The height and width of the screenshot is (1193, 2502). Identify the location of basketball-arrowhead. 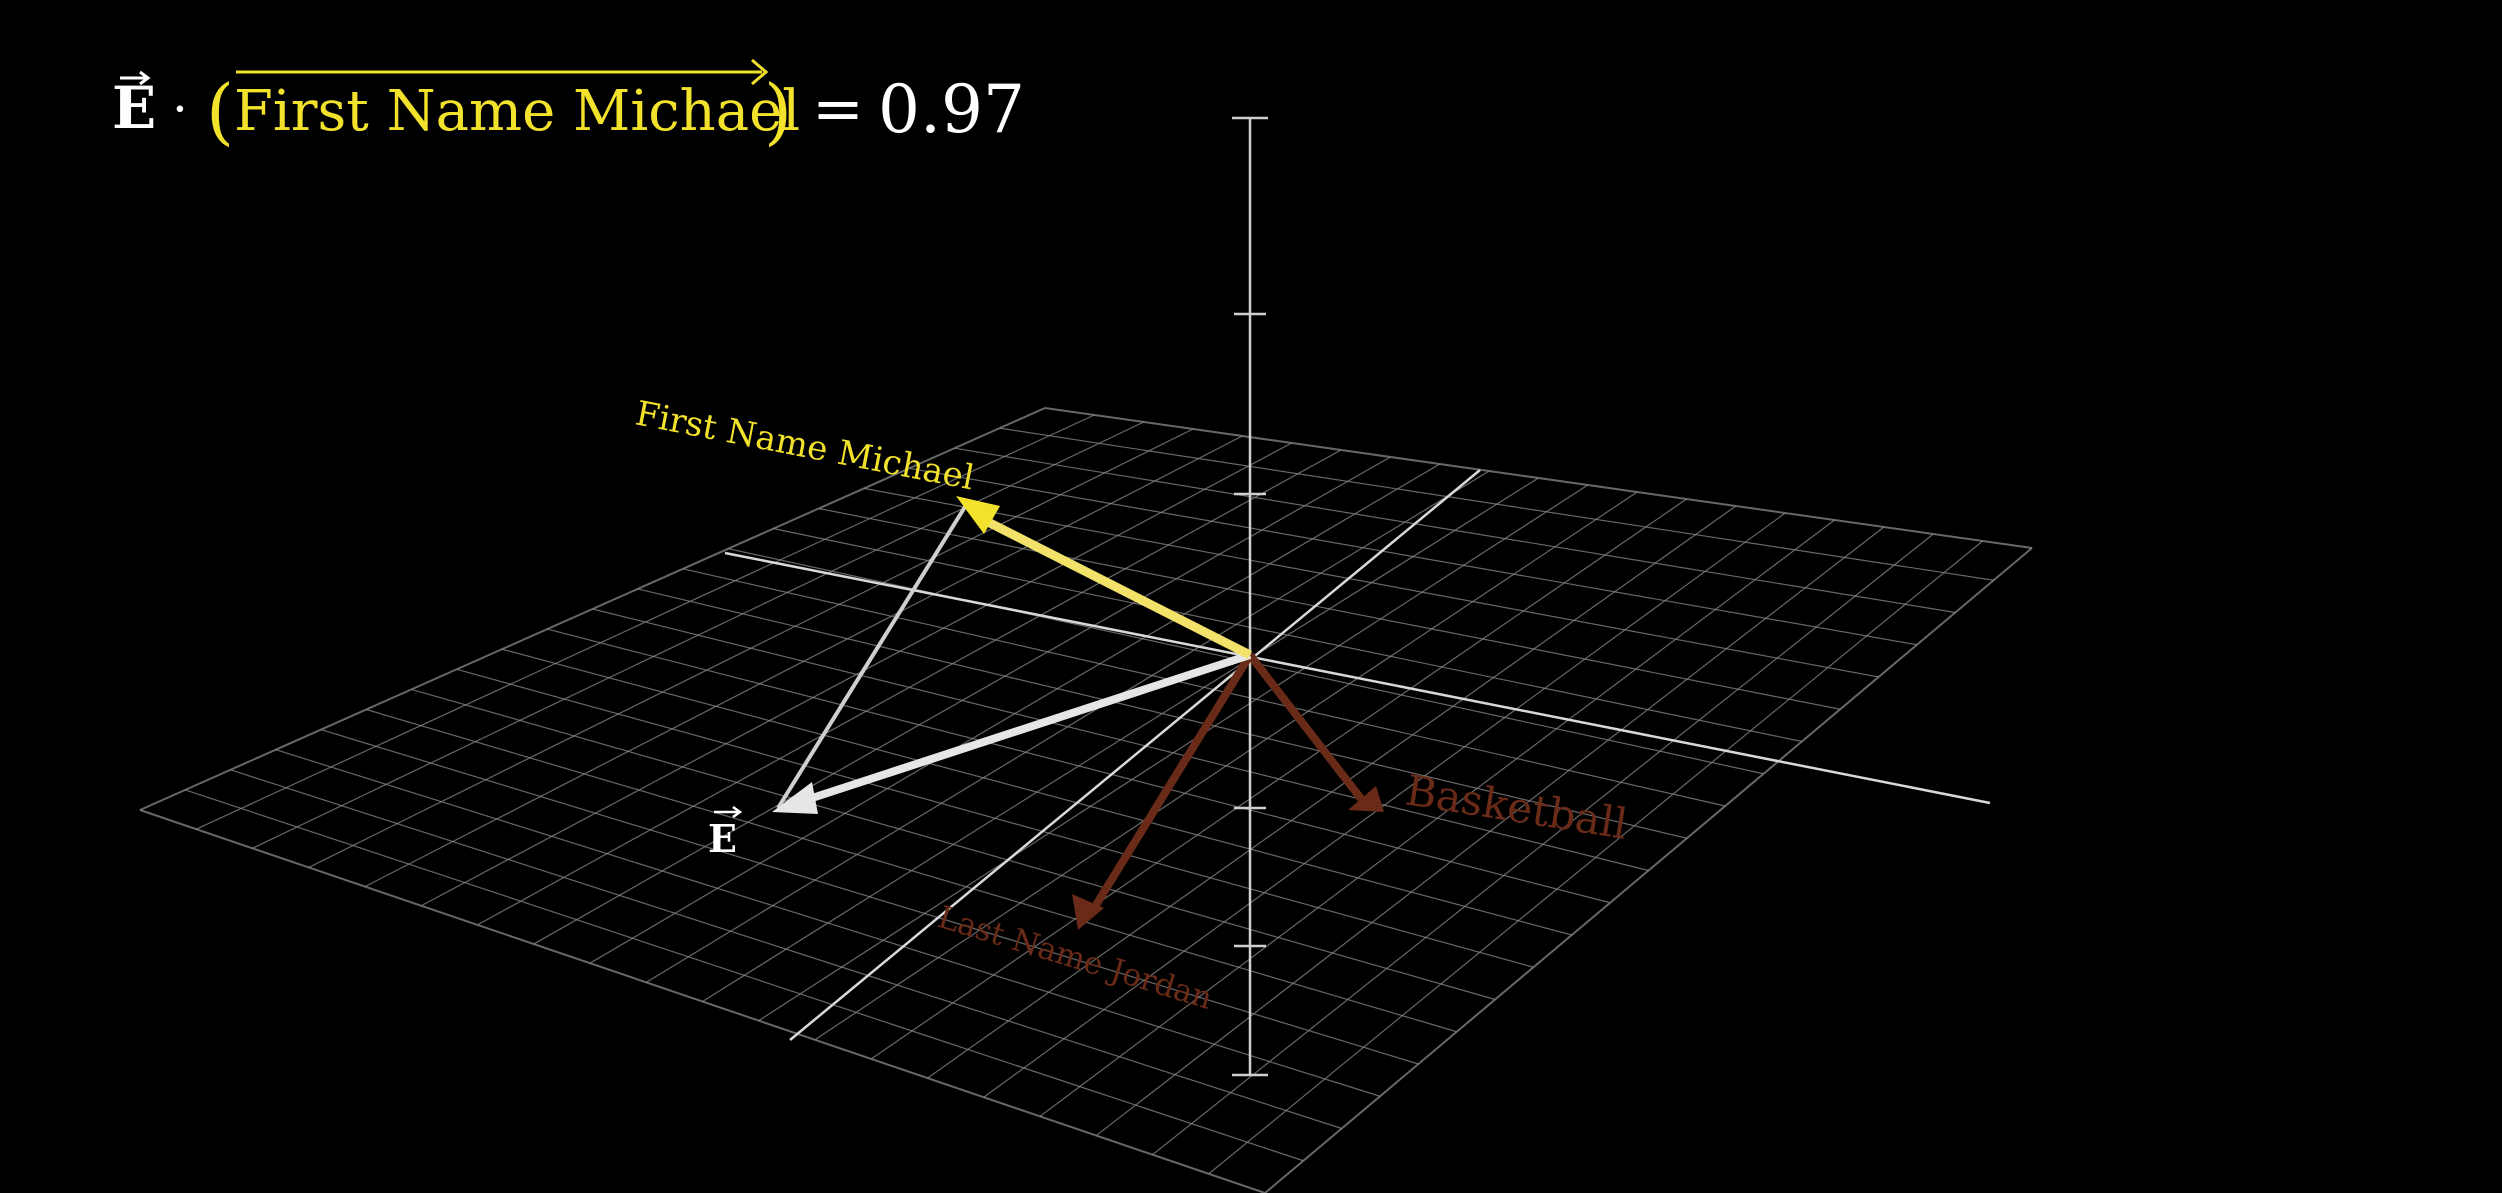
(1366, 799).